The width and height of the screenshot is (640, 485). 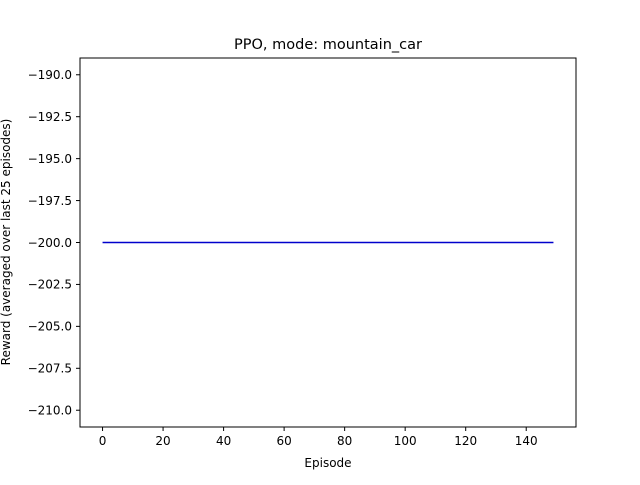 I want to click on x-tick-label: 60, so click(x=283, y=441).